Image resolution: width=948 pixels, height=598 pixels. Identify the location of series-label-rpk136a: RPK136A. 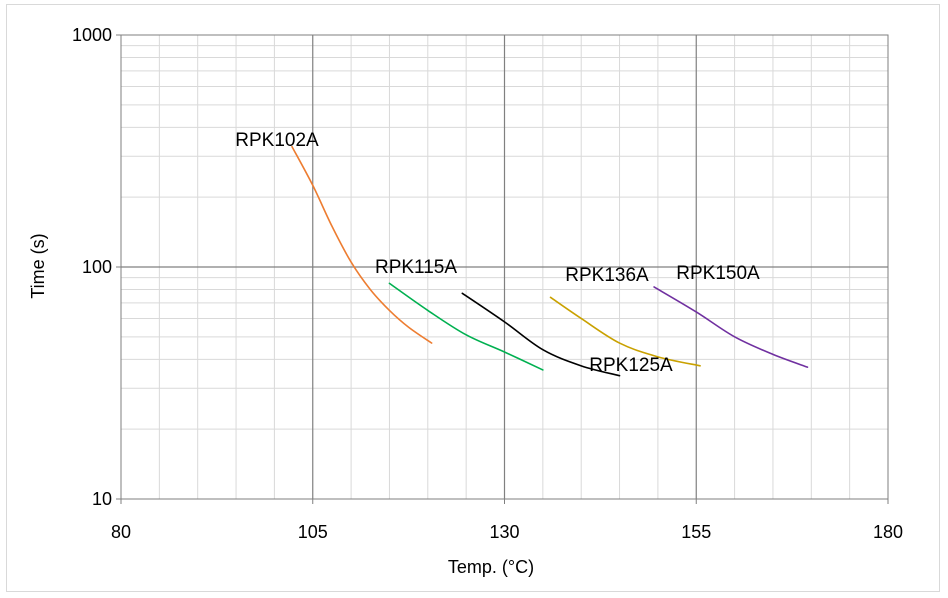
(607, 275).